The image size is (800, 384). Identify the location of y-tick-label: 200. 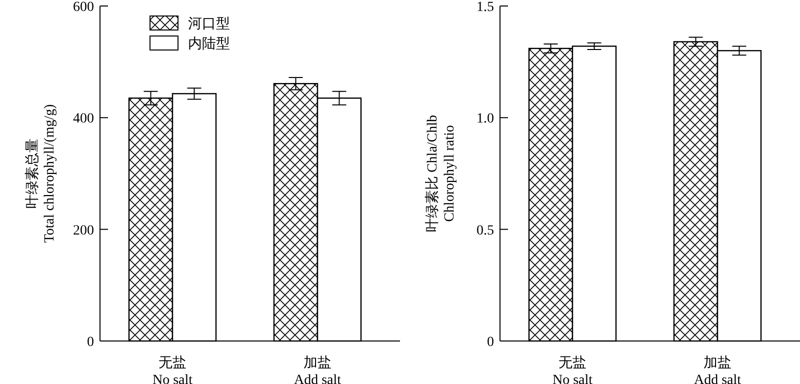
(83, 230).